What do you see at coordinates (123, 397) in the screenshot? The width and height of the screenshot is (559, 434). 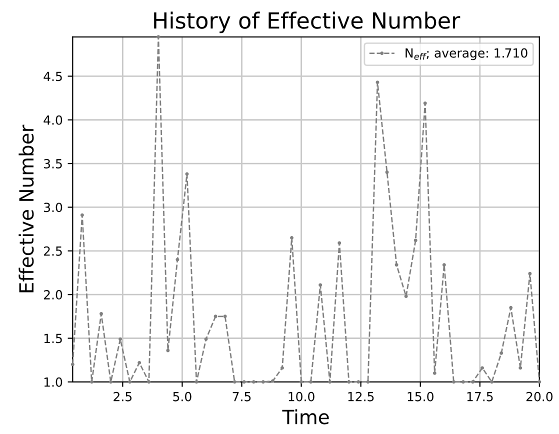 I see `x-tick-label: 2.5` at bounding box center [123, 397].